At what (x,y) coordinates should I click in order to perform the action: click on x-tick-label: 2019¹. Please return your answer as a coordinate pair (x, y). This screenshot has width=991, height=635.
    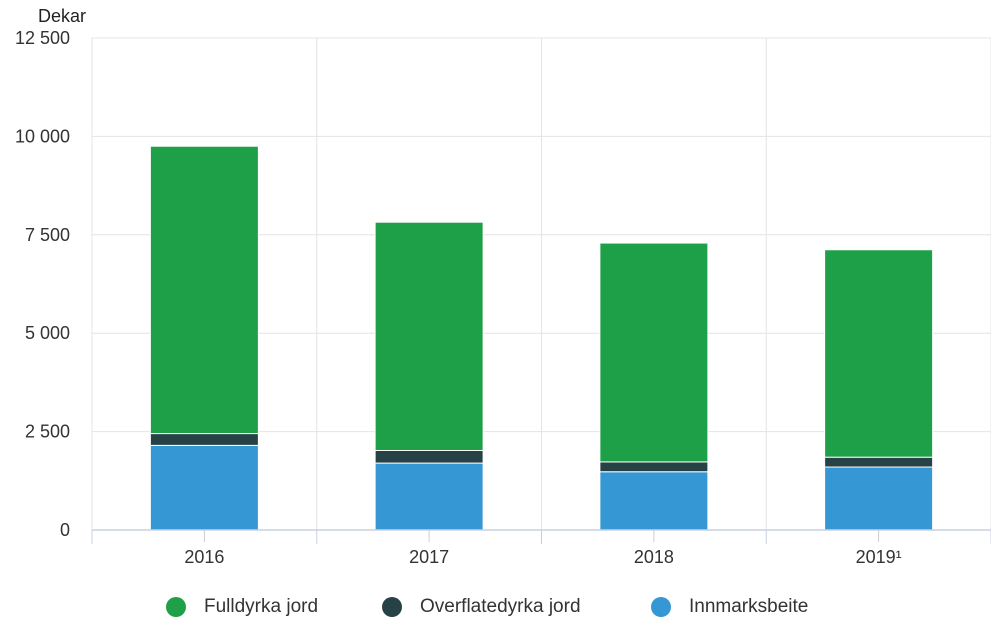
    Looking at the image, I should click on (879, 557).